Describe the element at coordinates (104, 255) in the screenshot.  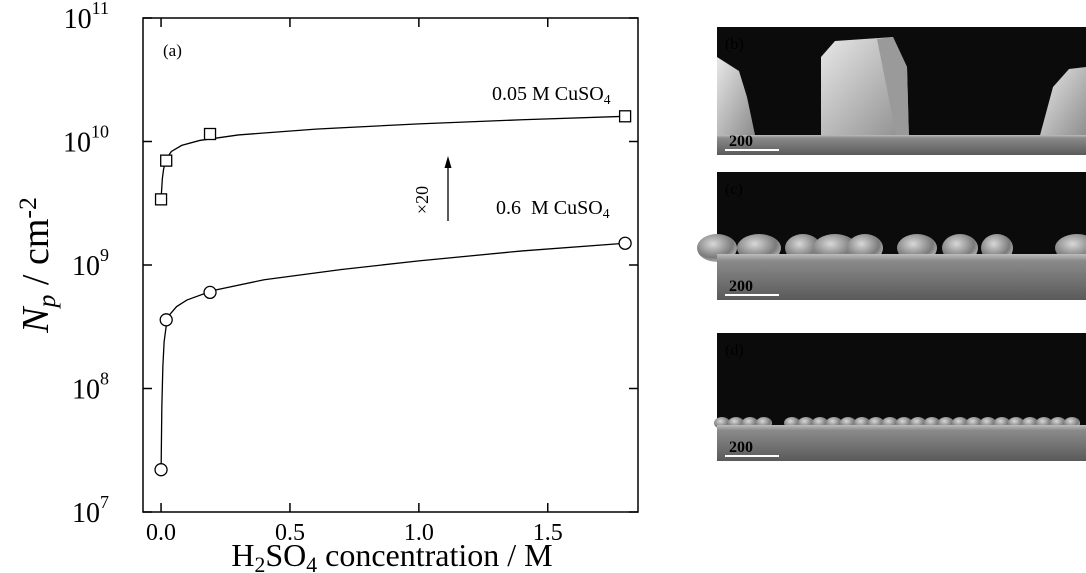
I see `y-tick-exponent: 9` at that location.